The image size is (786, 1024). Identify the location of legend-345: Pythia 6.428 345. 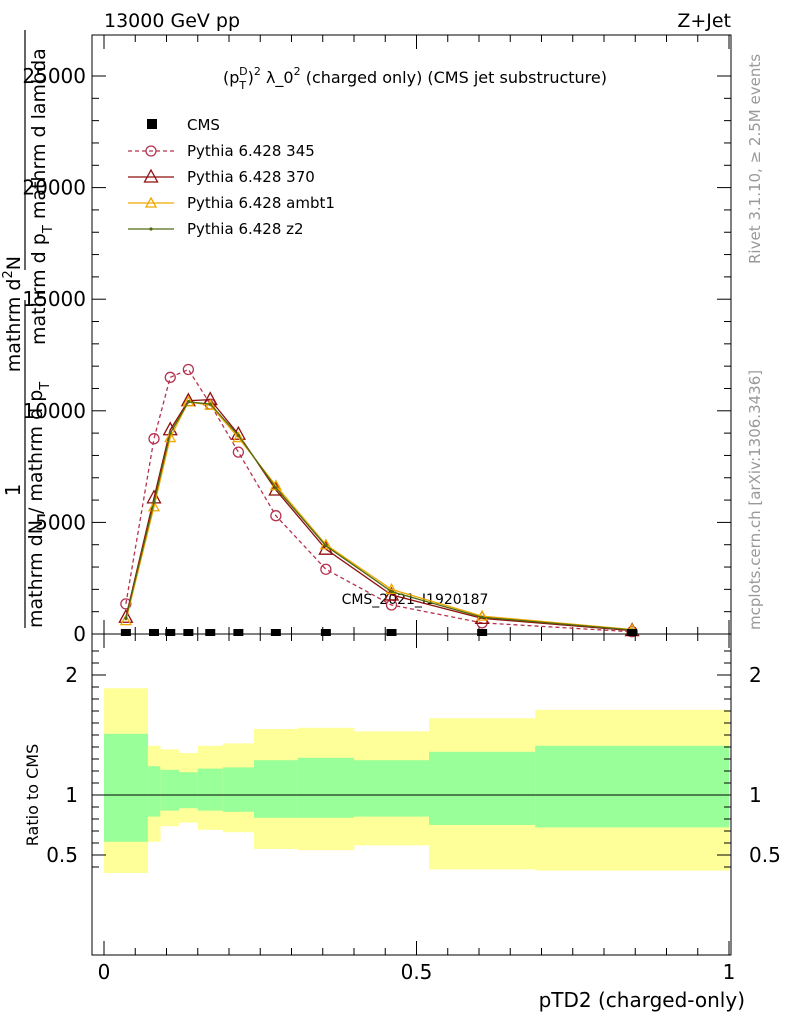
(251, 151).